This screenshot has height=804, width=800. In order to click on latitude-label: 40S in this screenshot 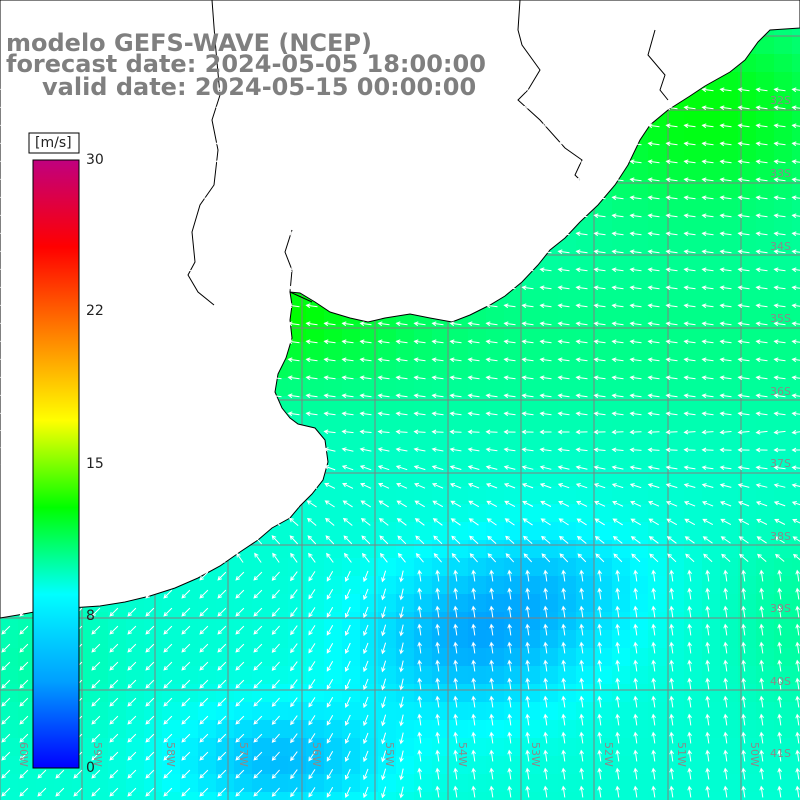, I will do `click(780, 681)`.